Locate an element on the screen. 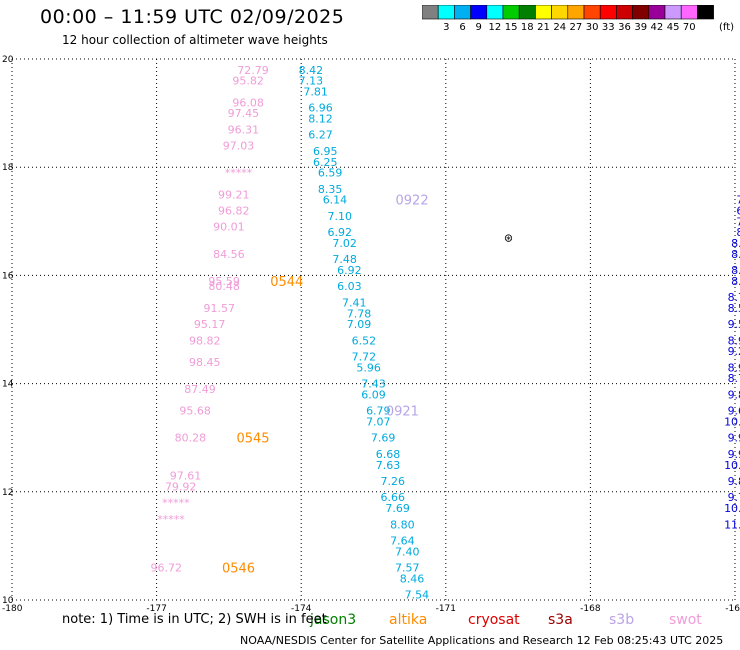 The height and width of the screenshot is (650, 740). wave-height-label: 6.03 is located at coordinates (349, 286).